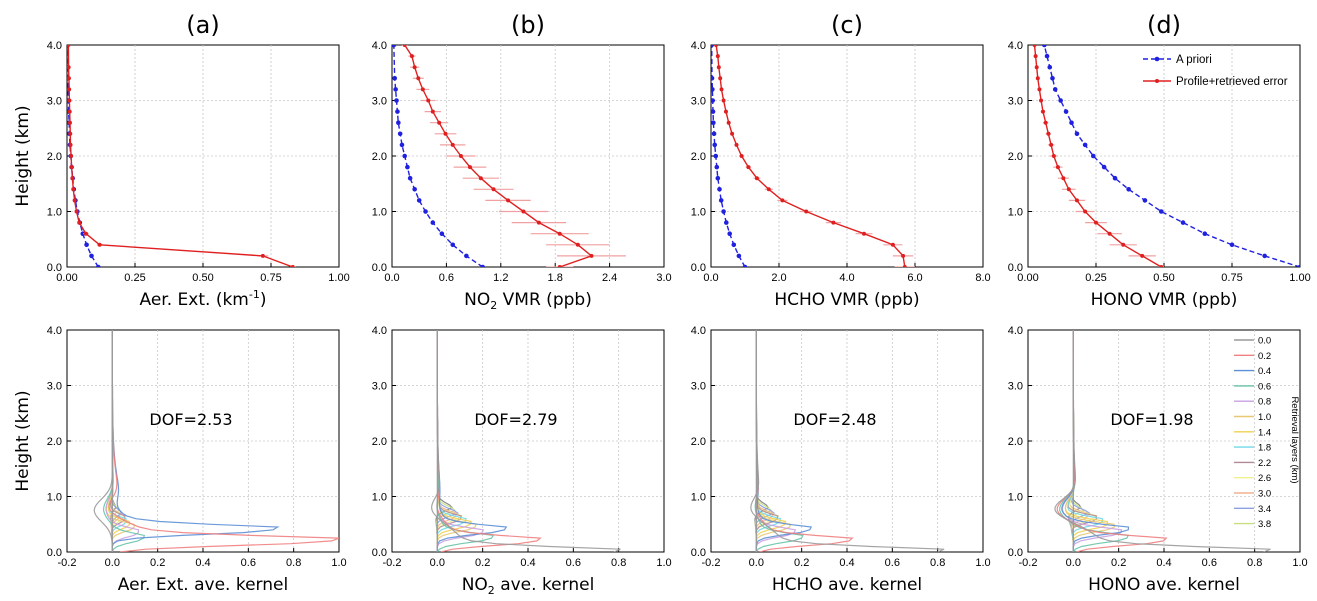 This screenshot has width=1317, height=601. I want to click on x-axis-label-main: HONO VMR (ppb), so click(1164, 300).